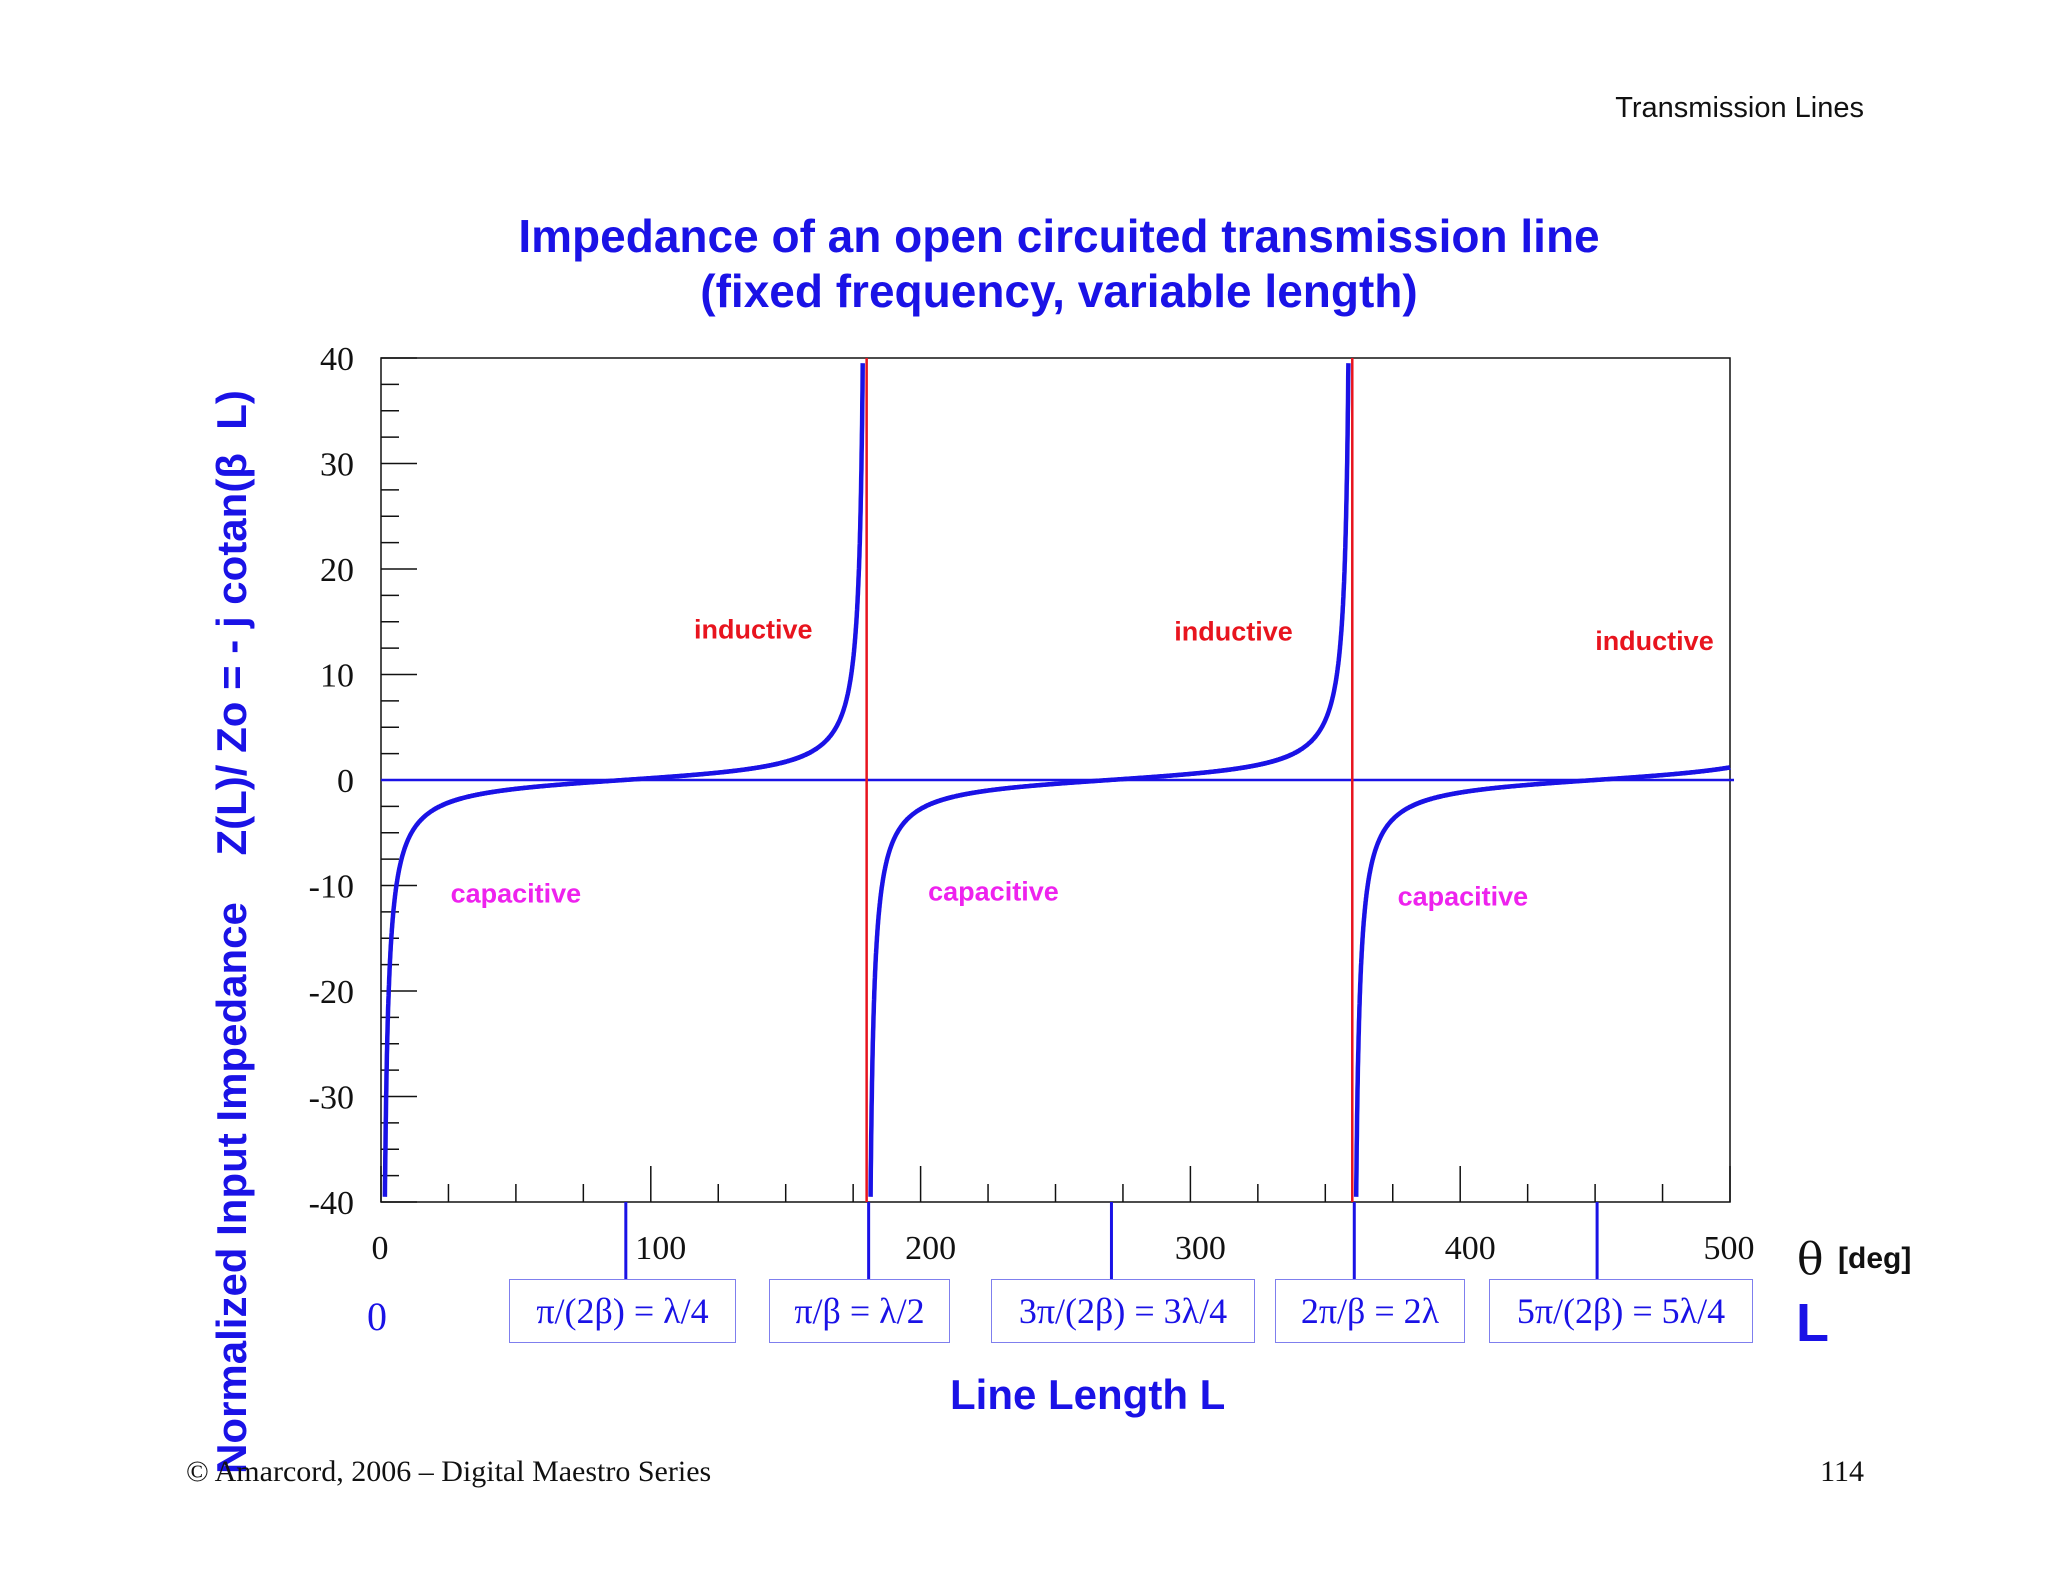  I want to click on length-marker-quarter-wave: π/(2β) = λ/4, so click(622, 1311).